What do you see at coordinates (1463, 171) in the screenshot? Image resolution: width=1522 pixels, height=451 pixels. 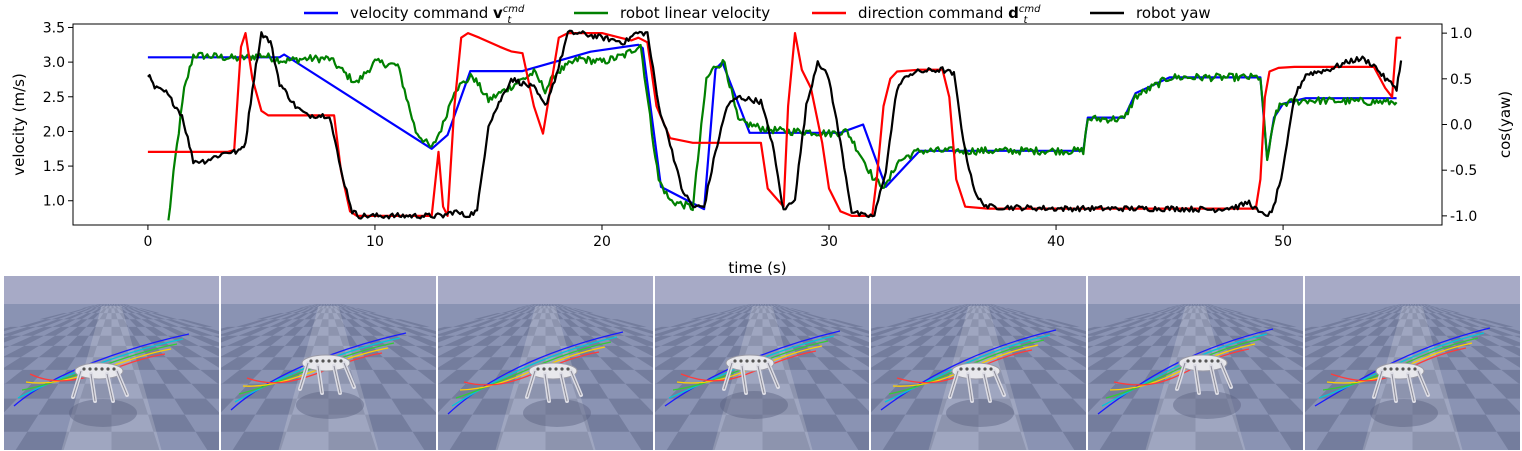 I see `y-tick-label-right: -0.5` at bounding box center [1463, 171].